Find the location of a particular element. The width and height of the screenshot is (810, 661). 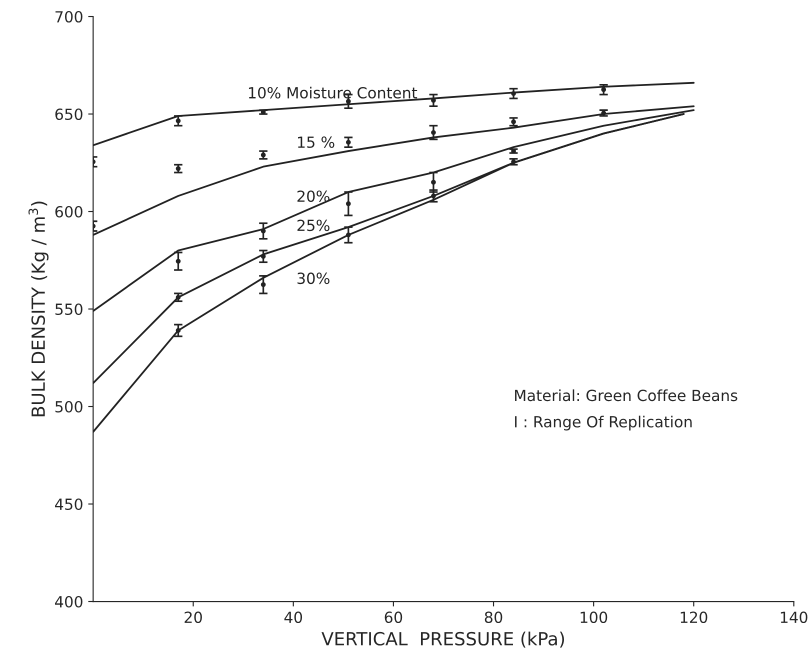

x-tick-label: 120 is located at coordinates (694, 618).